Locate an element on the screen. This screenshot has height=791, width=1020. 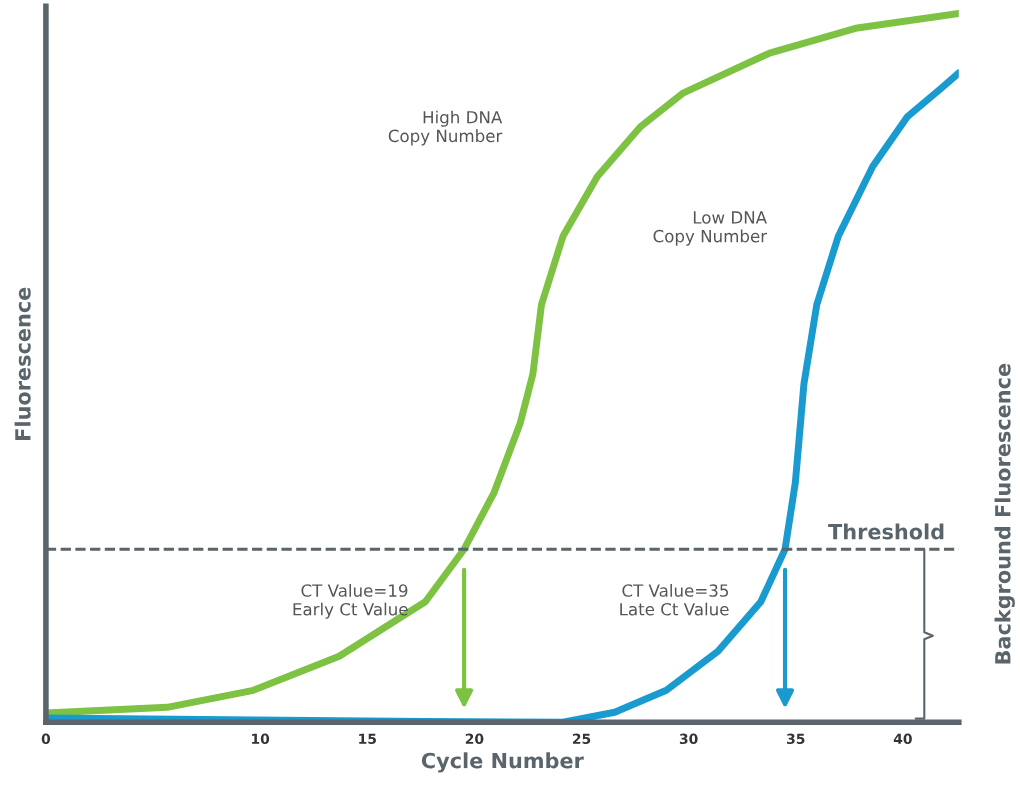
x-tick-label: 35 is located at coordinates (796, 739).